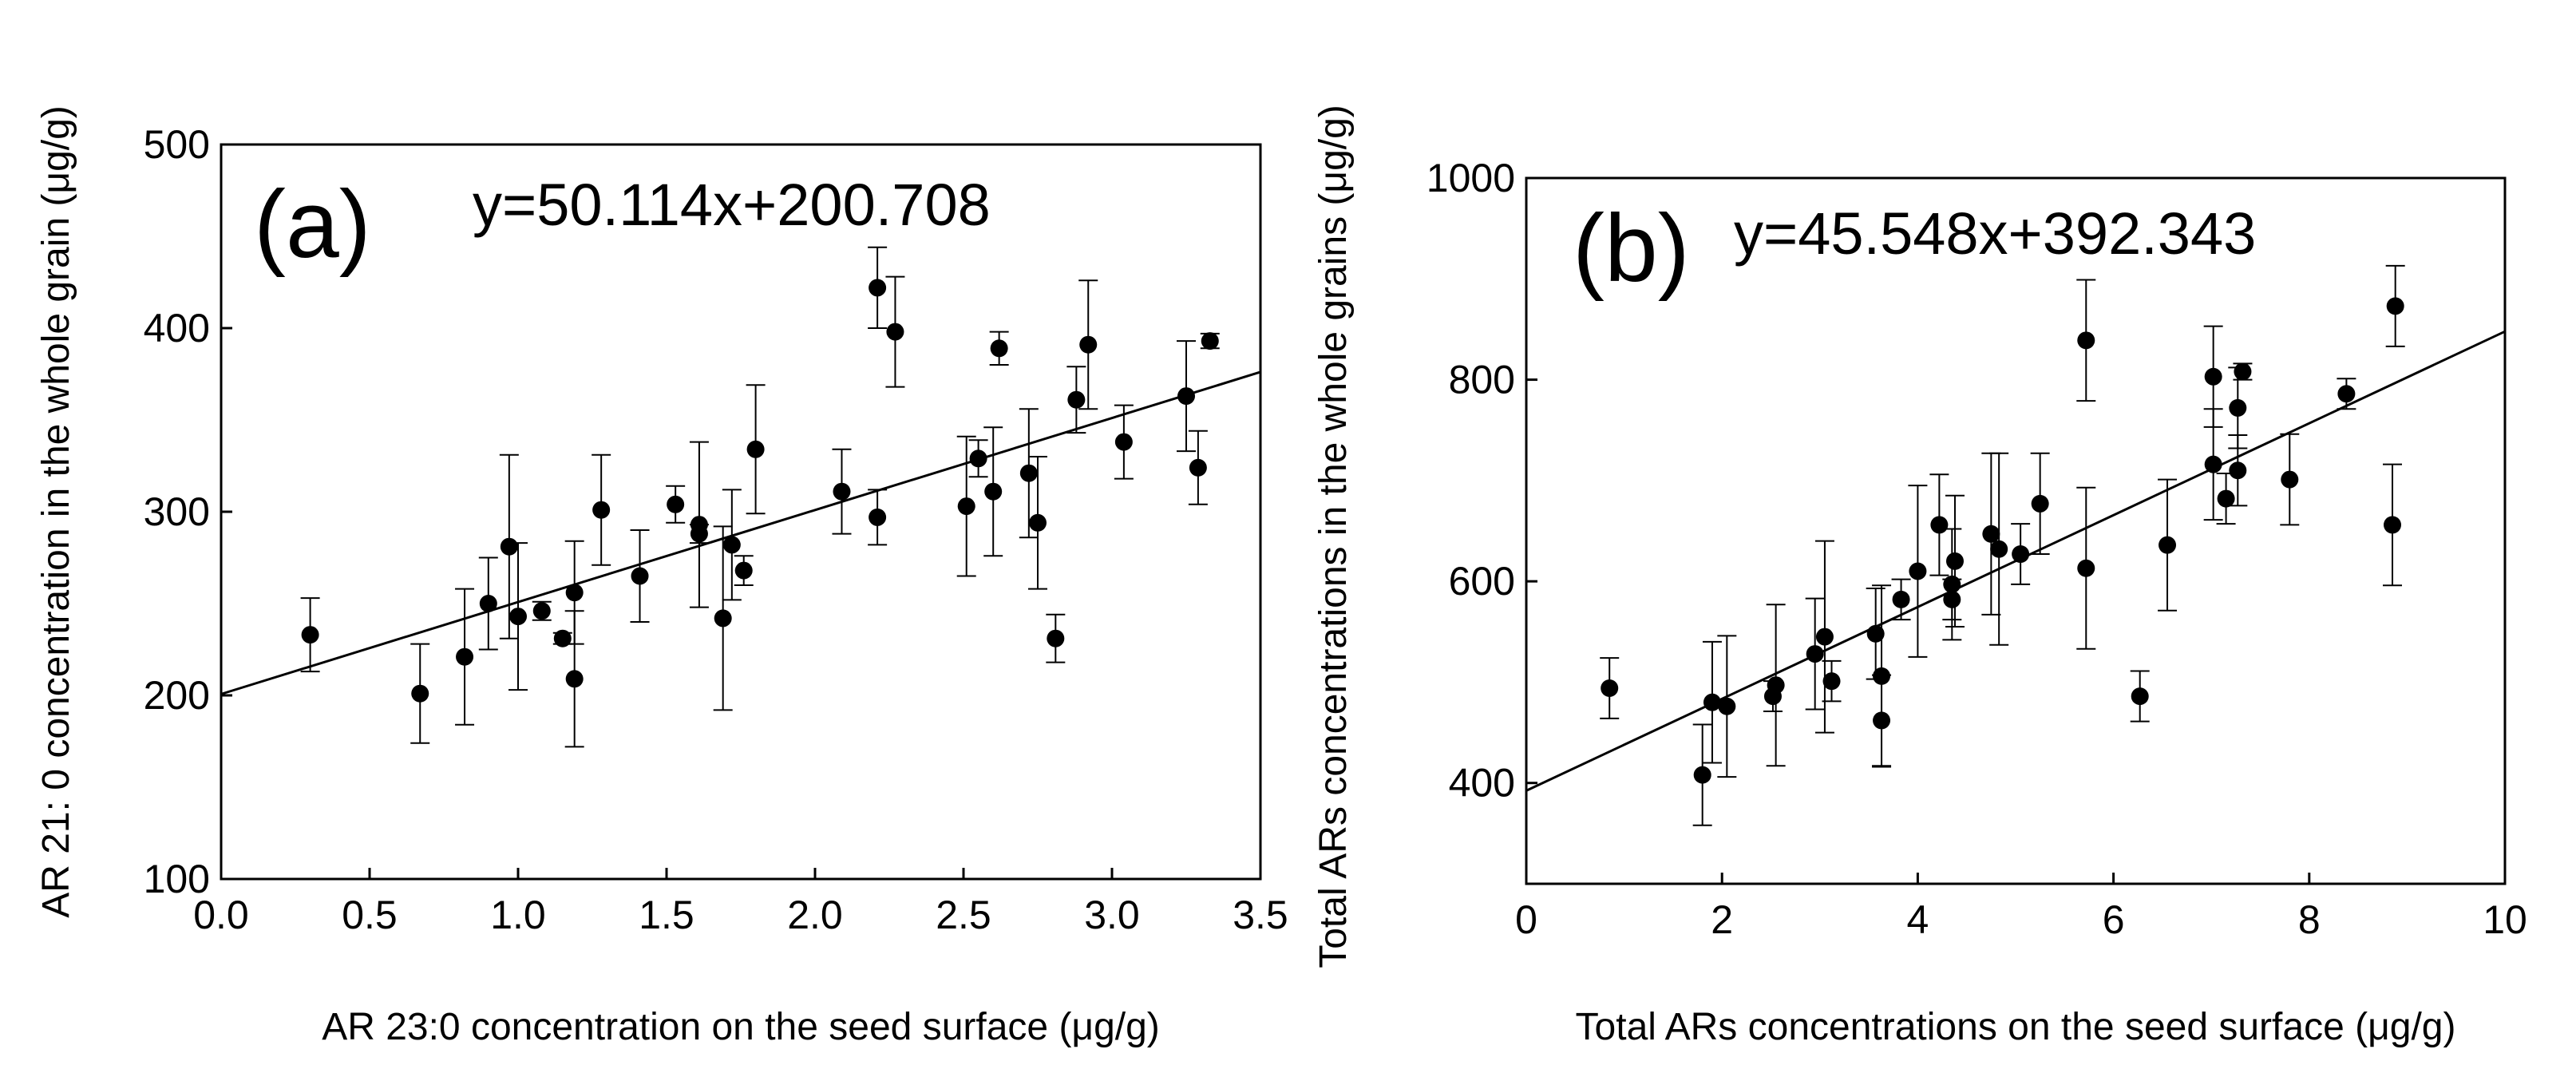 This screenshot has width=2576, height=1073. Describe the element at coordinates (1470, 178) in the screenshot. I see `y-tick-label: 1000` at that location.